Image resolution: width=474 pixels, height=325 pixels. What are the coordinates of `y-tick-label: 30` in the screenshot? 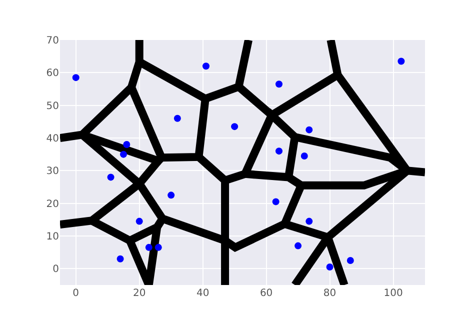 It's located at (52, 172).